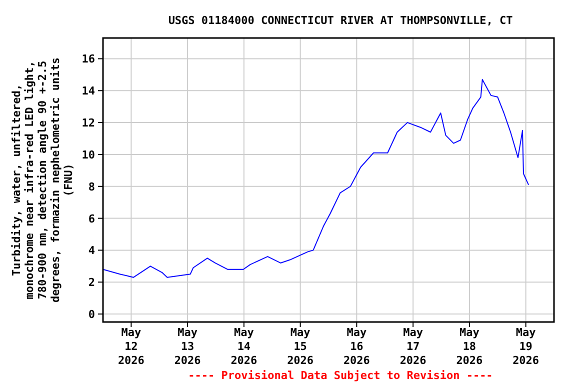 This screenshot has width=576, height=384. What do you see at coordinates (131, 346) in the screenshot?
I see `x-tick-label: May 12 2026` at bounding box center [131, 346].